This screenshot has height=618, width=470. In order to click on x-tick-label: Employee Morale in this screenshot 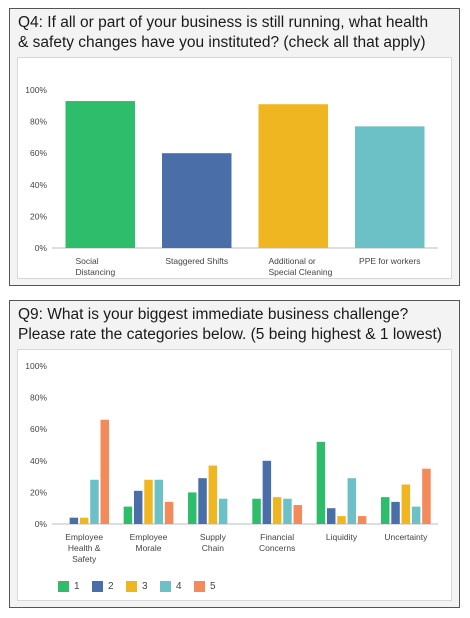, I will do `click(149, 542)`.